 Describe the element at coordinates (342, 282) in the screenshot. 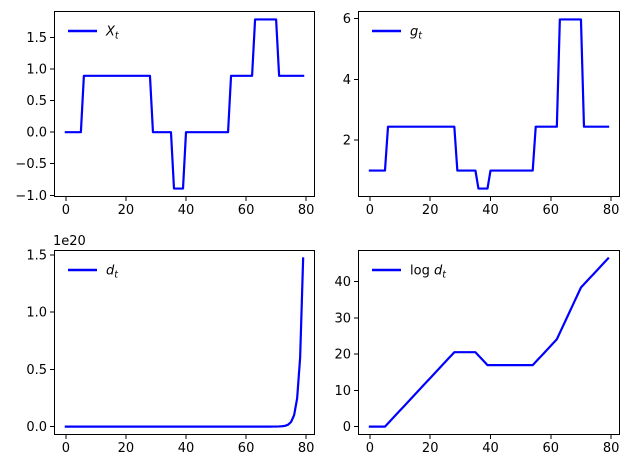

I see `y-tick-label: 40` at that location.